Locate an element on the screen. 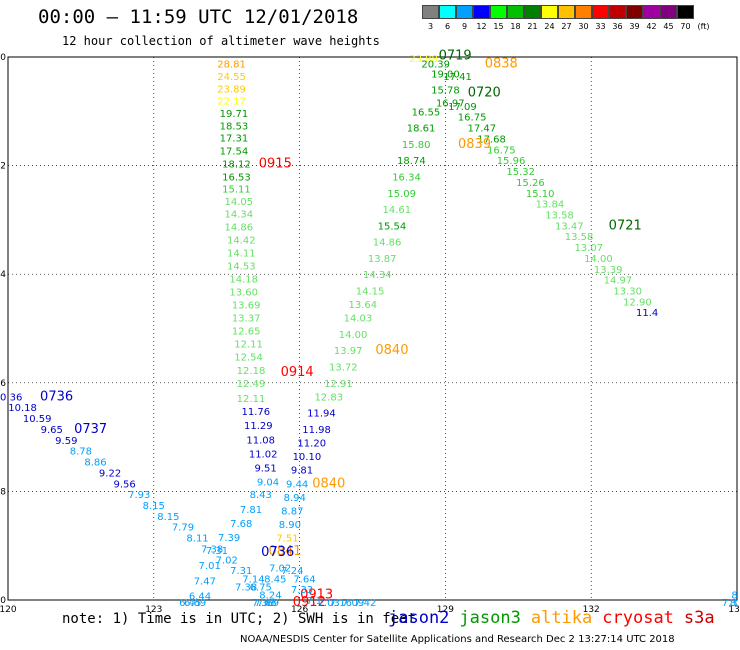  orbit-time-label: 0720 is located at coordinates (484, 92).